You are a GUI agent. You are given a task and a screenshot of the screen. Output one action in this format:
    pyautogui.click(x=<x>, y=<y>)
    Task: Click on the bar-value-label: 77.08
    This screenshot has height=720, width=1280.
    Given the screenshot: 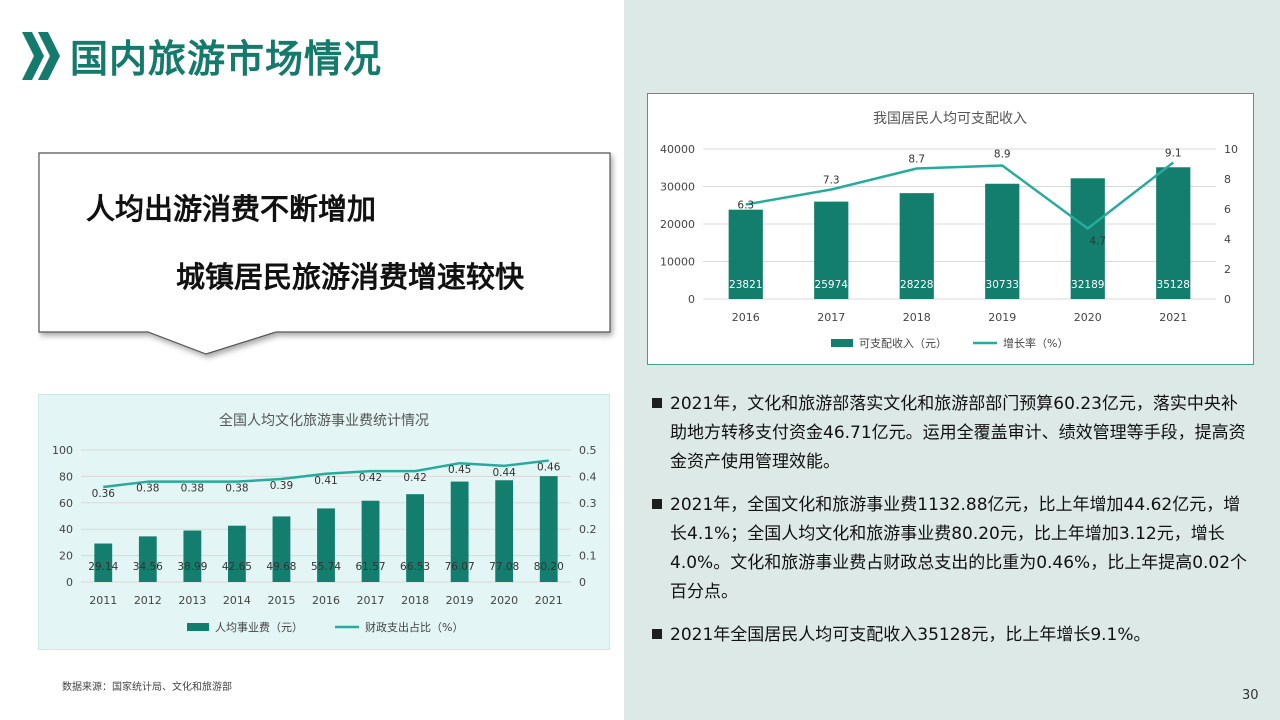 What is the action you would take?
    pyautogui.click(x=504, y=567)
    